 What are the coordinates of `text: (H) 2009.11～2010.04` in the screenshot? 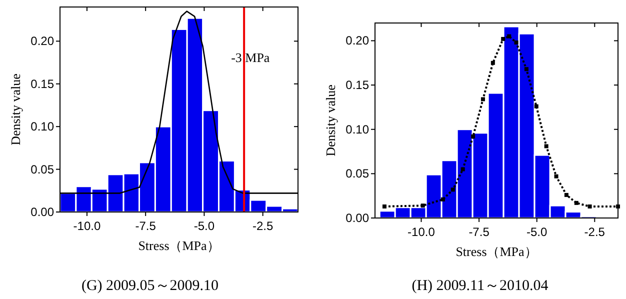 It's located at (480, 286).